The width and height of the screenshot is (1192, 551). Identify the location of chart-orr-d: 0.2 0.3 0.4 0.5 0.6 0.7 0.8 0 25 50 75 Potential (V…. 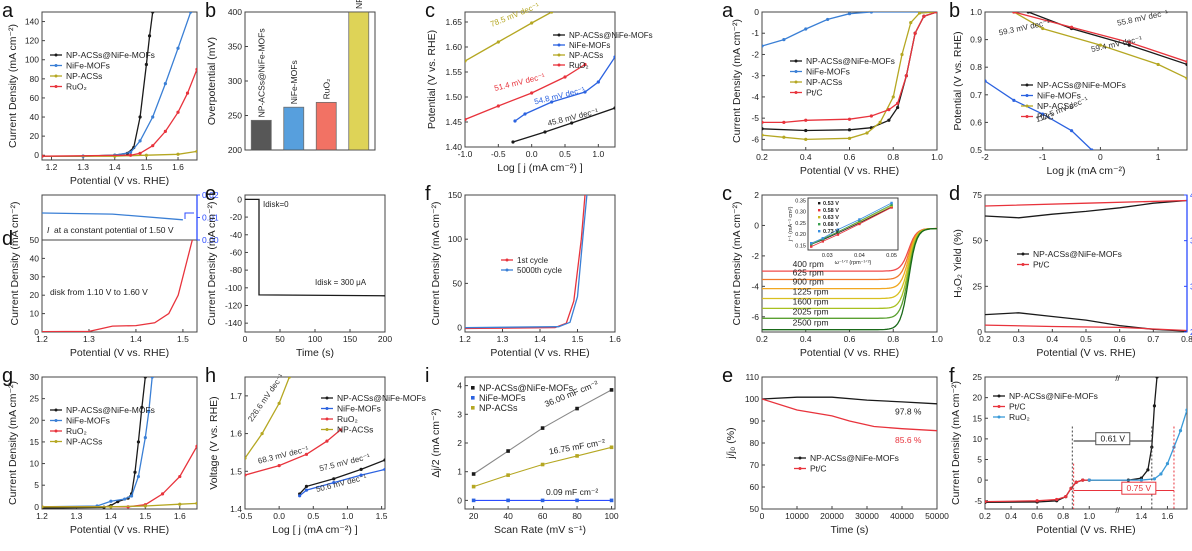
(1070, 271).